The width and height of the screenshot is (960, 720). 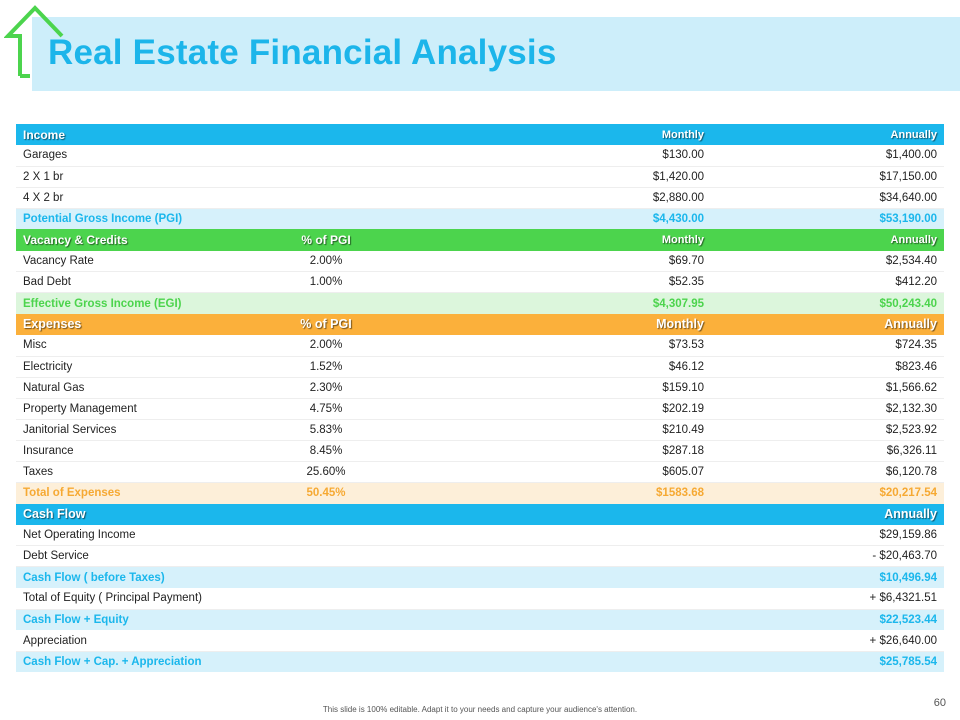 I want to click on row-label: Taxes, so click(x=141, y=472).